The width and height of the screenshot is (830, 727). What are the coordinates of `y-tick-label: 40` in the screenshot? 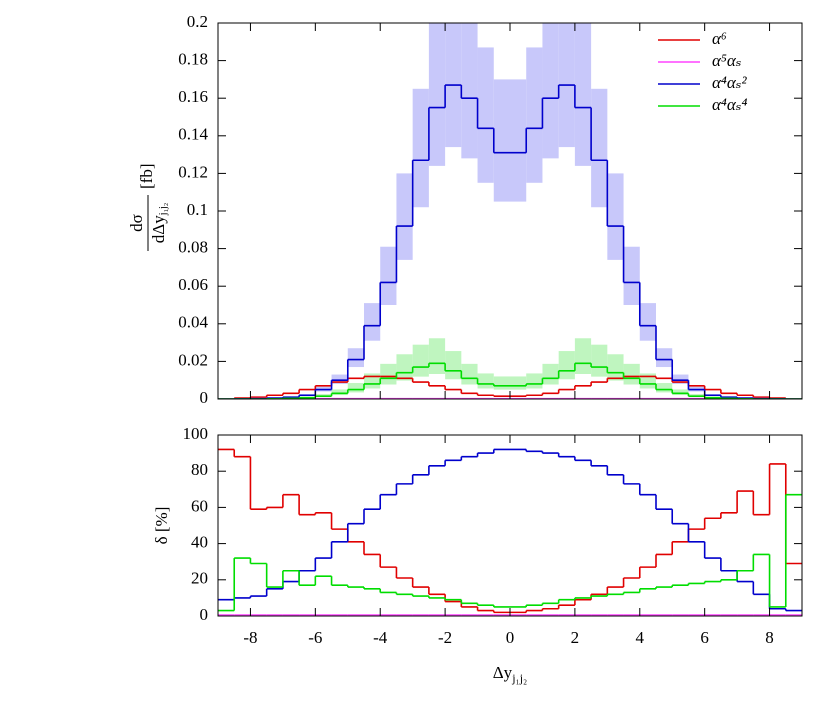 It's located at (199, 542).